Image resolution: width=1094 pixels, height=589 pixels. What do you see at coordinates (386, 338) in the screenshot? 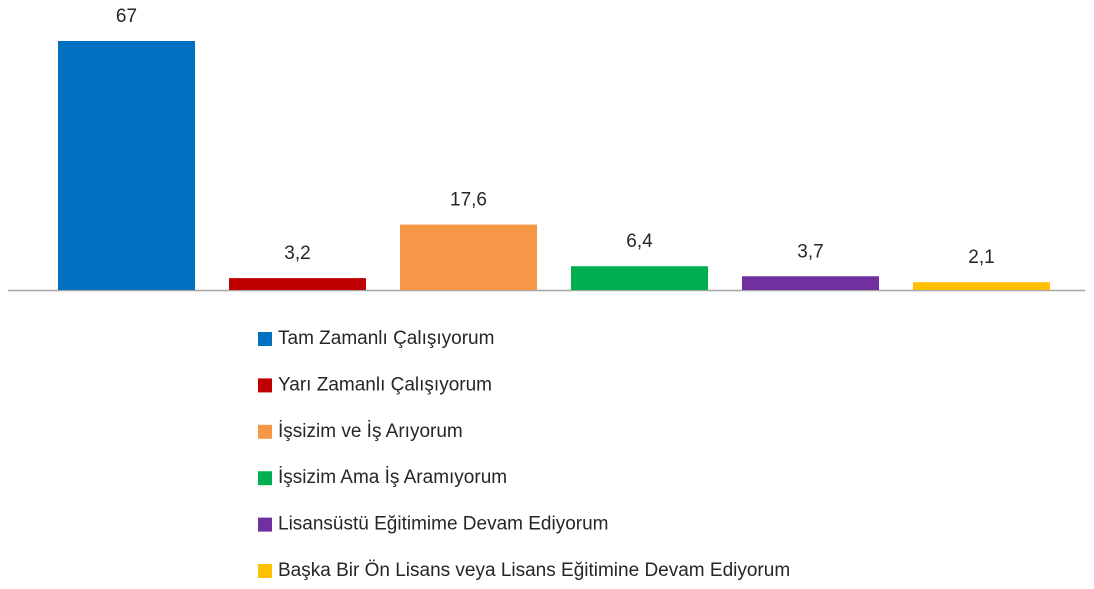
I see `legend-label: Tam Zamanlı Çalışıyorum` at bounding box center [386, 338].